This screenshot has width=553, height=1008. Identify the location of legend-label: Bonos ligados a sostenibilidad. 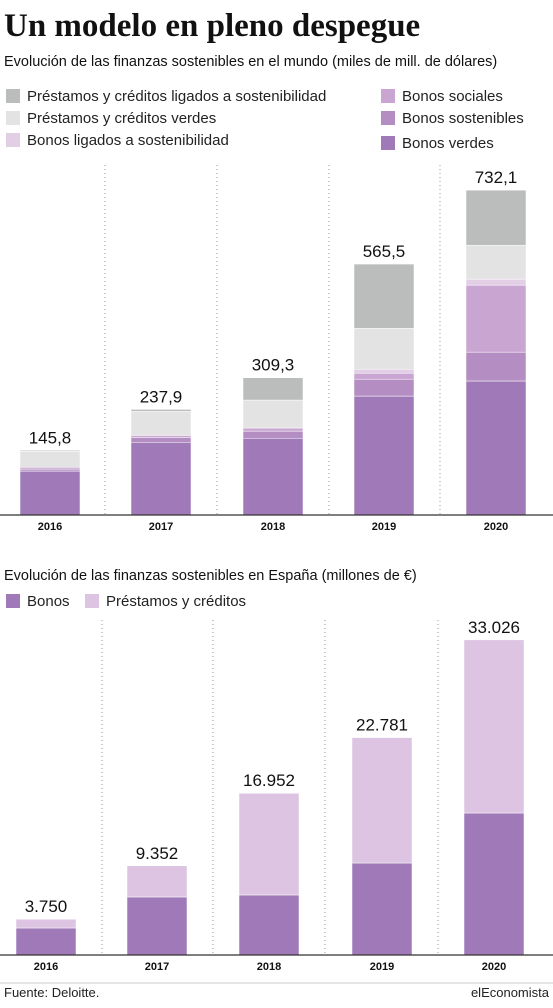
(128, 140).